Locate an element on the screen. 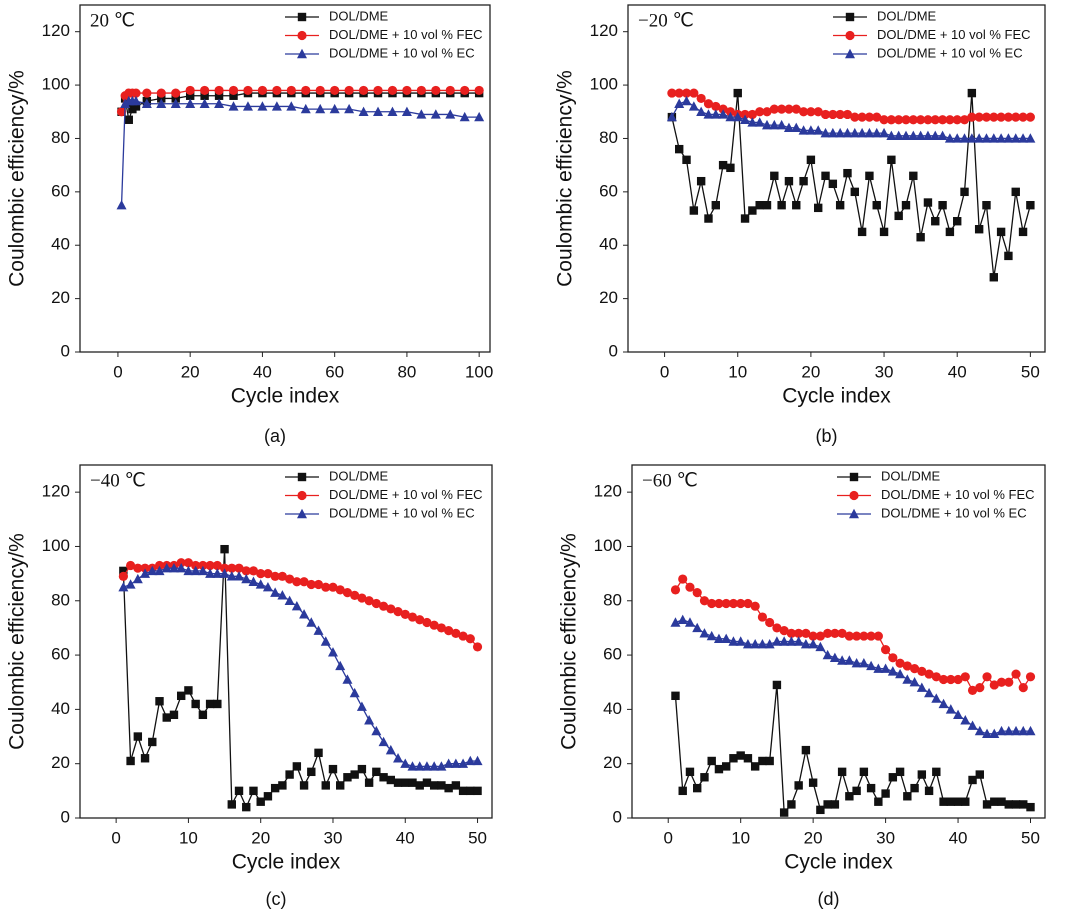 This screenshot has width=1080, height=913. x-tick-label: 50 is located at coordinates (477, 837).